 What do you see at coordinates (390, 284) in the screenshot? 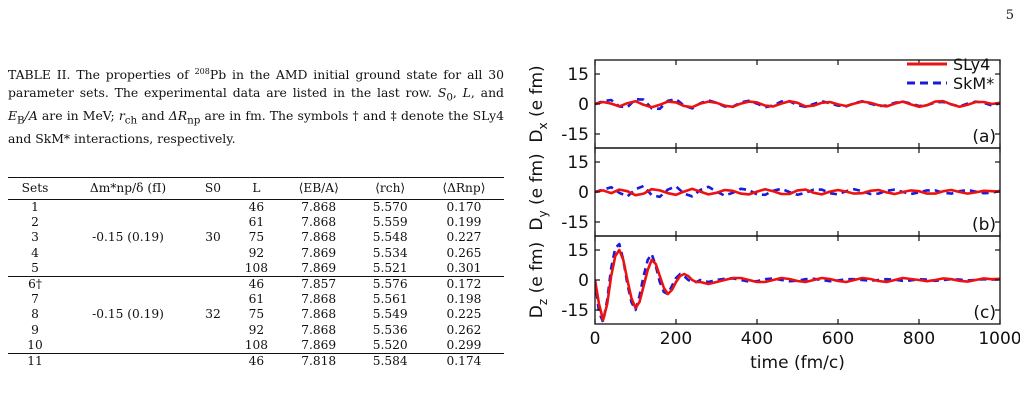
I see `table-cell-rch: 5.576` at bounding box center [390, 284].